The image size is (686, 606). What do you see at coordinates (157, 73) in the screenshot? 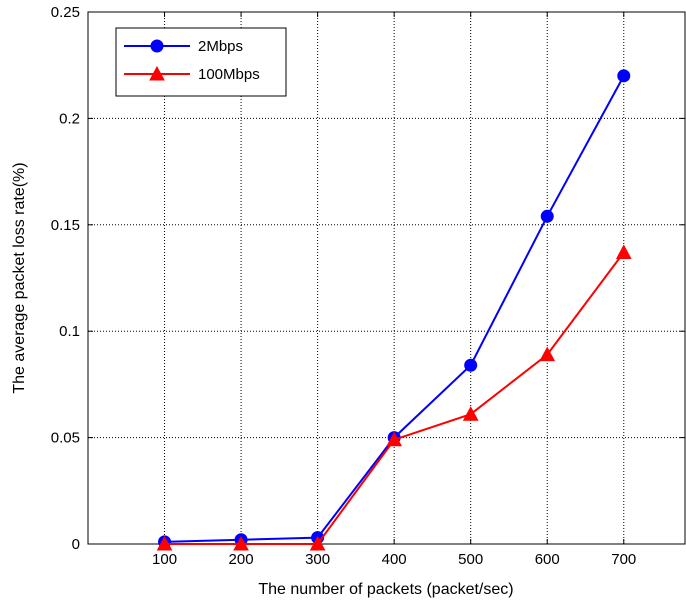
I see `legend-marker-100Mbps` at bounding box center [157, 73].